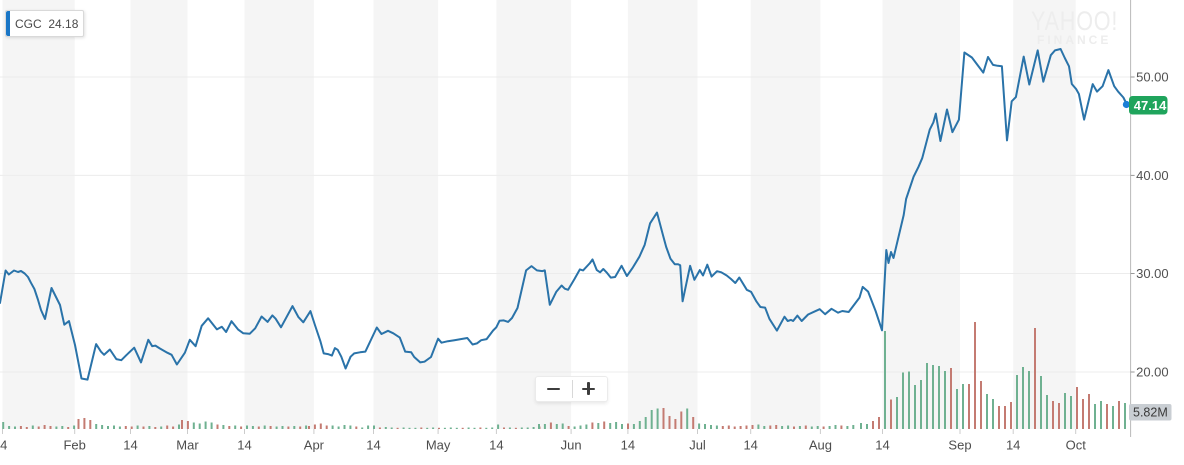  What do you see at coordinates (820, 445) in the screenshot?
I see `svg-text: Aug` at bounding box center [820, 445].